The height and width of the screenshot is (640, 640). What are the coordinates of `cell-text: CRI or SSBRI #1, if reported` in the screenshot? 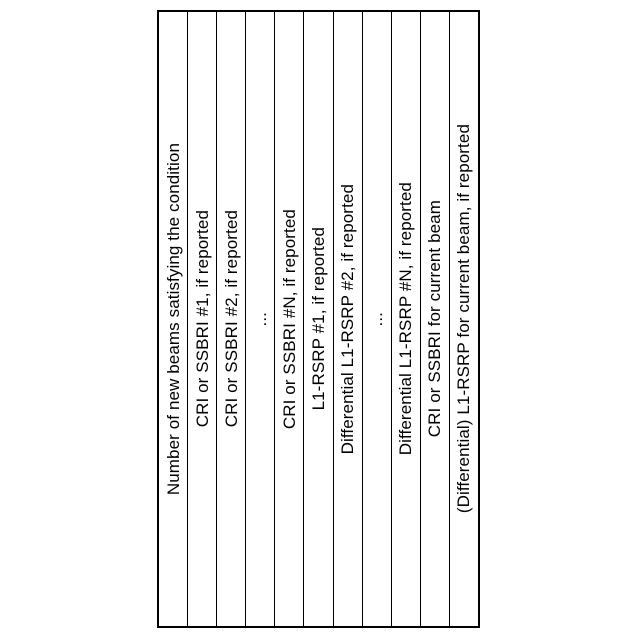 It's located at (202, 319).